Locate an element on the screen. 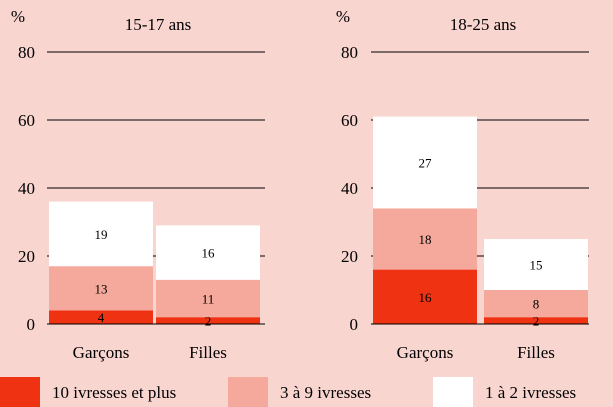 Image resolution: width=613 pixels, height=407 pixels. data-label: 27 is located at coordinates (426, 163).